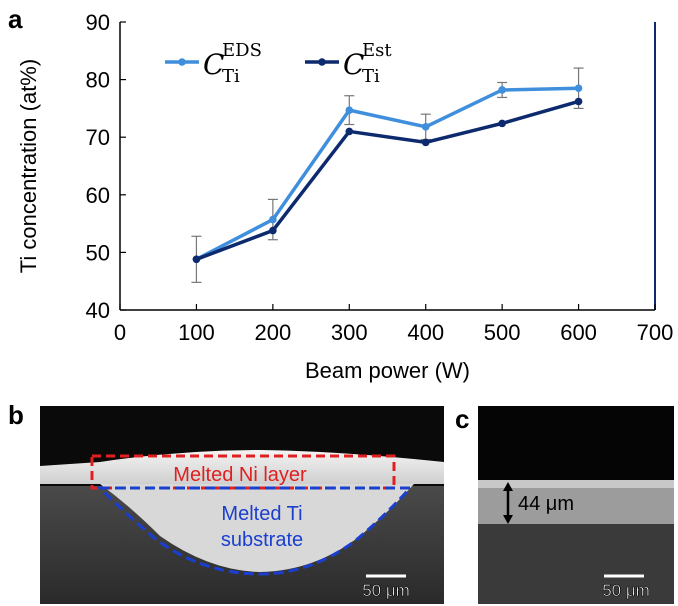  I want to click on thickness-label: 44 μm, so click(546, 504).